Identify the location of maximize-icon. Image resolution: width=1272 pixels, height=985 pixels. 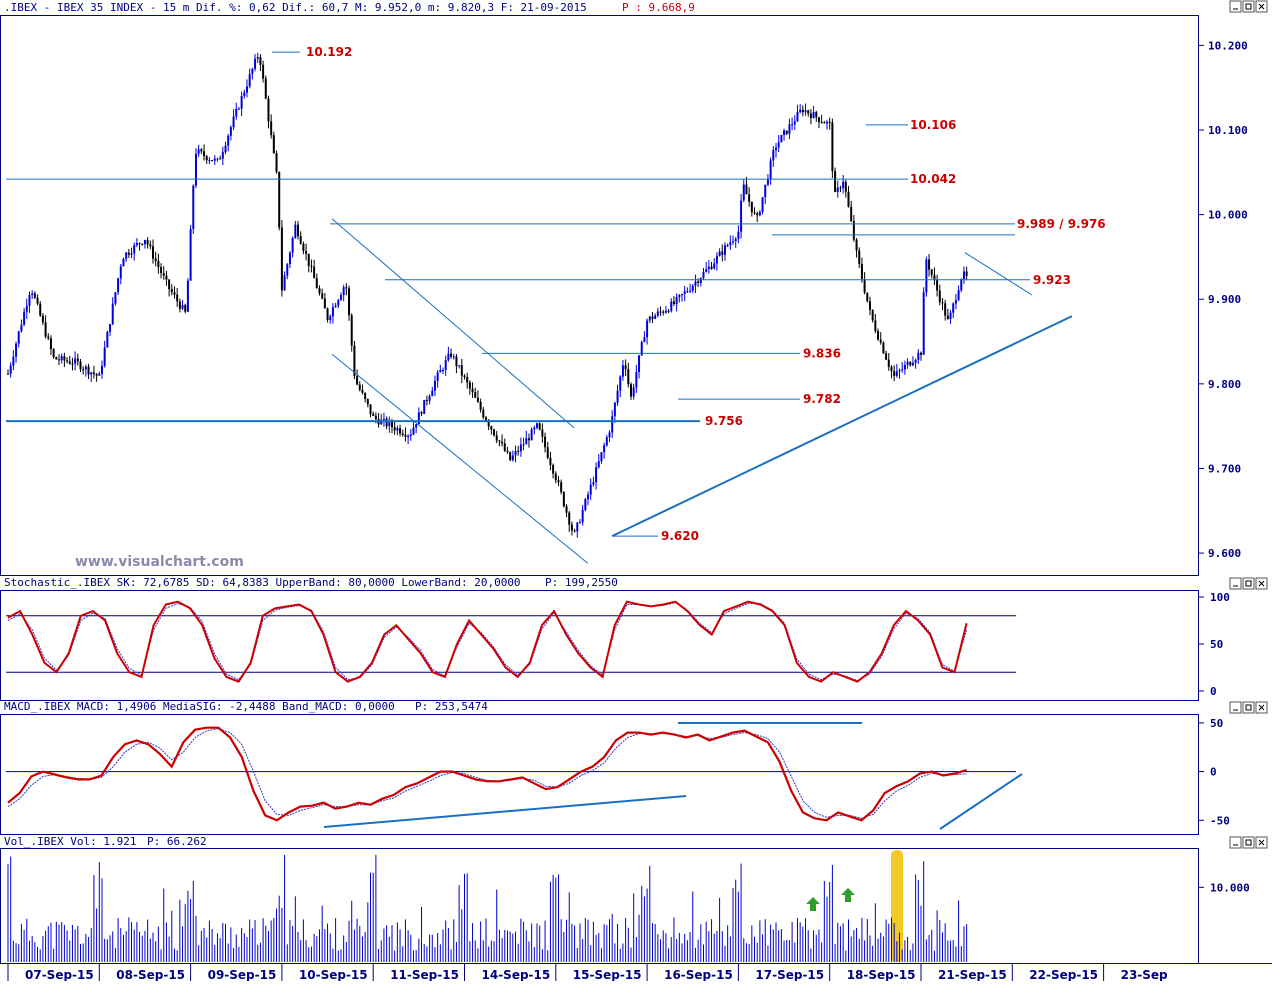
(1248, 6).